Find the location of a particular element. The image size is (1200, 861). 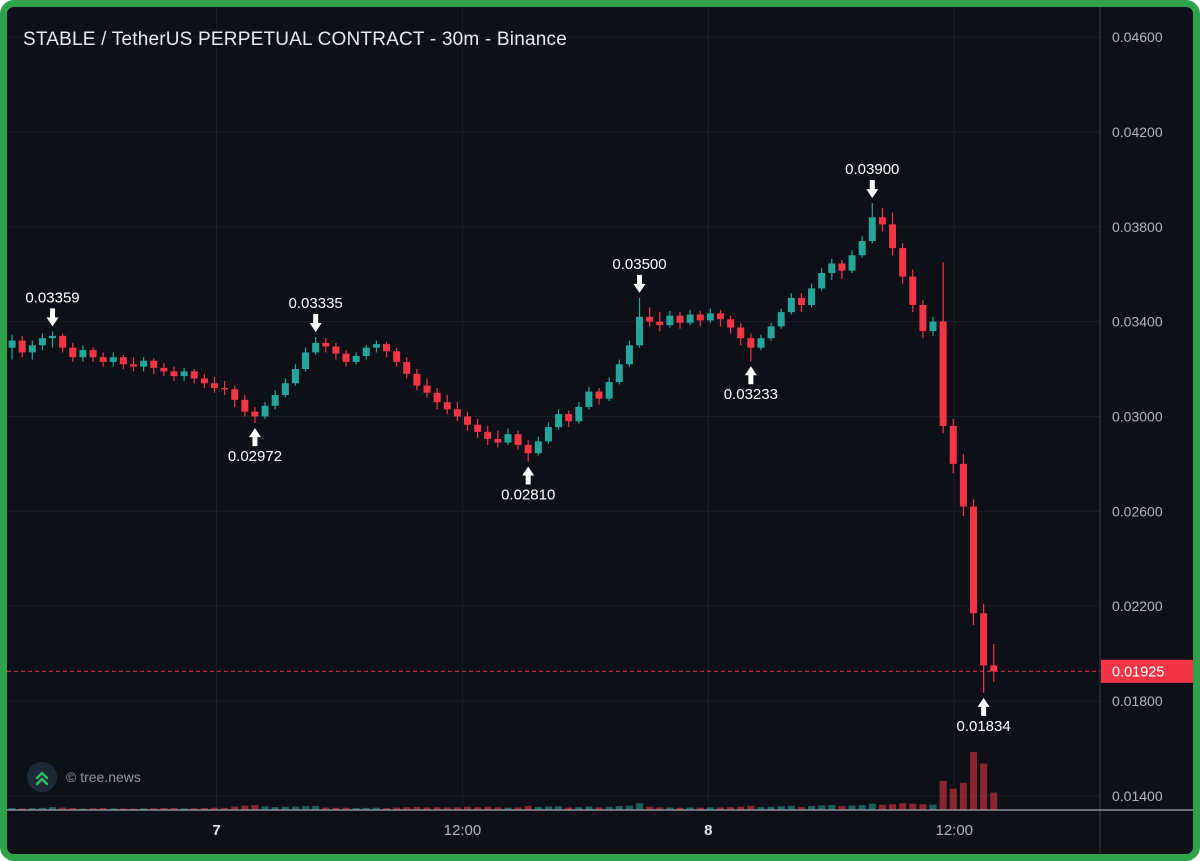

attribution: © tree.news is located at coordinates (84, 777).